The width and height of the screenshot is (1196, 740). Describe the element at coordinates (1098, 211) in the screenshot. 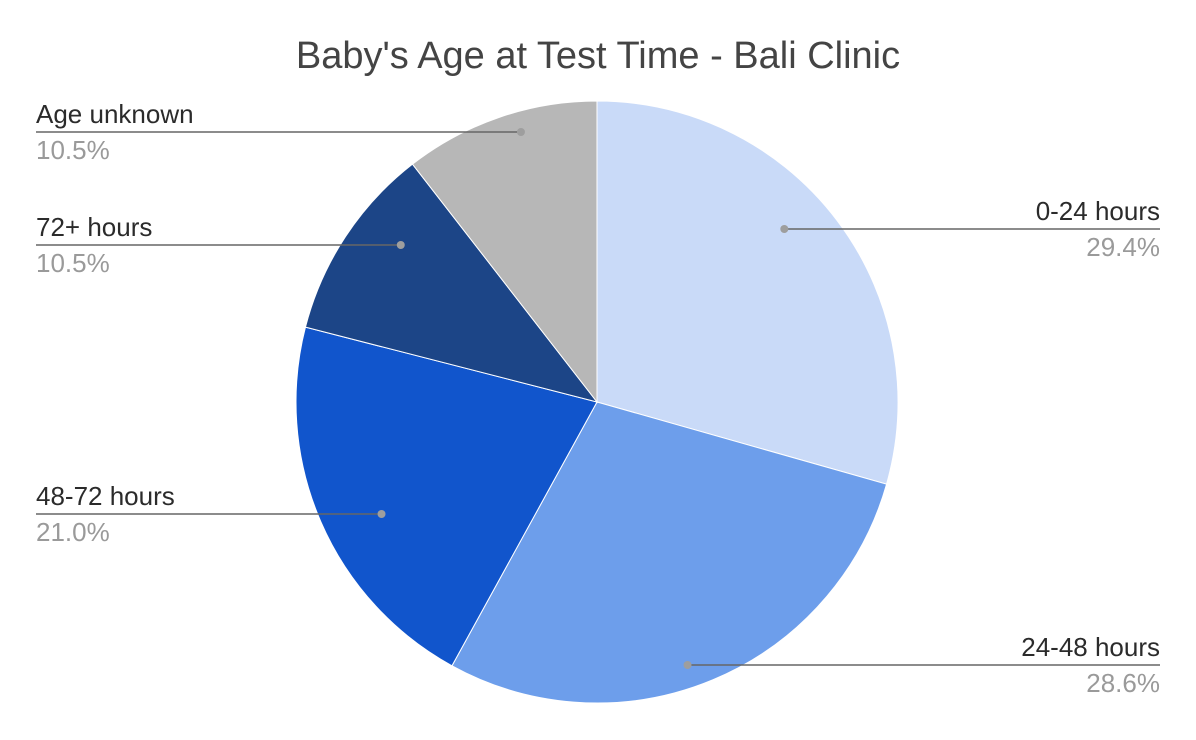

I see `slice-label-0-24-hours: 0-24 hours` at that location.